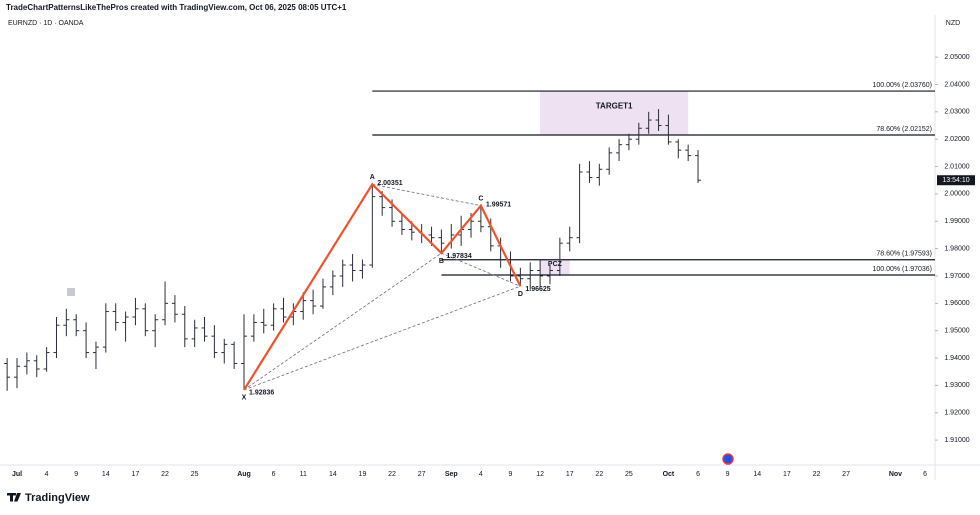 Image resolution: width=980 pixels, height=515 pixels. What do you see at coordinates (555, 264) in the screenshot?
I see `zone-label: PCZ` at bounding box center [555, 264].